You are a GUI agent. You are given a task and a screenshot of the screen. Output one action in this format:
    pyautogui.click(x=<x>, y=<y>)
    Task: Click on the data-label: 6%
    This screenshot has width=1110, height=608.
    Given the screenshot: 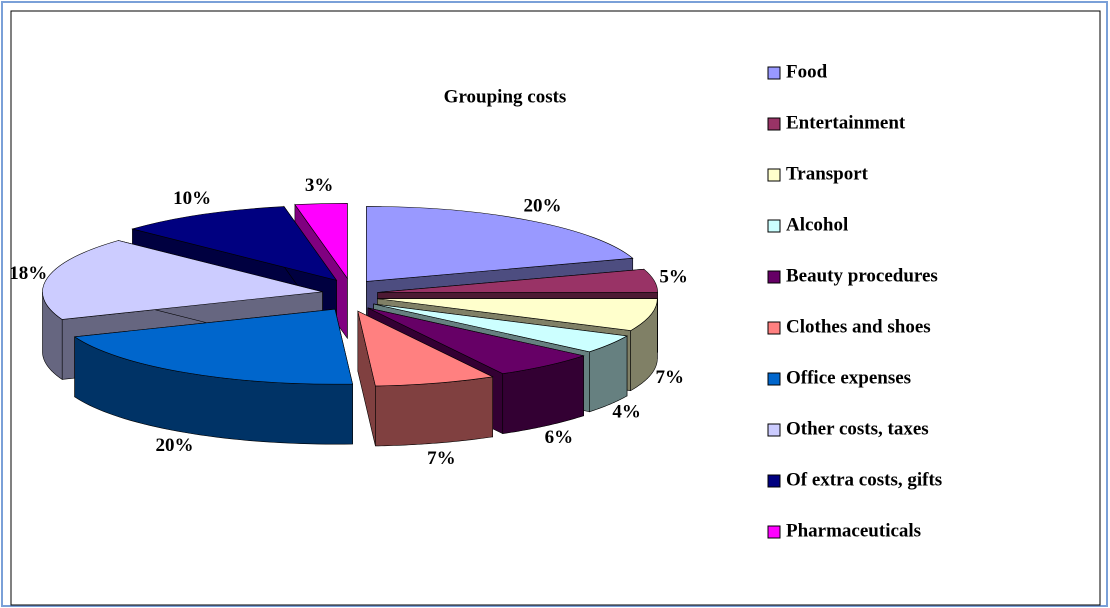 What is the action you would take?
    pyautogui.click(x=559, y=437)
    